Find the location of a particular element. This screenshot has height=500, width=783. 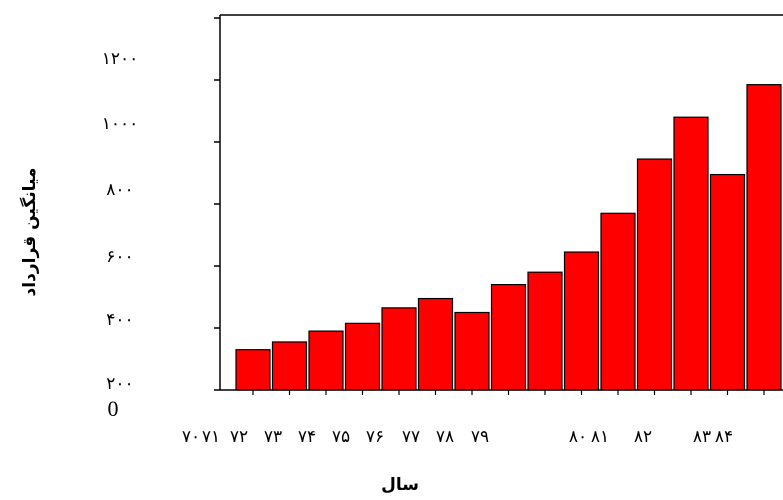

x-tick-label-76: ۷۶ is located at coordinates (375, 437).